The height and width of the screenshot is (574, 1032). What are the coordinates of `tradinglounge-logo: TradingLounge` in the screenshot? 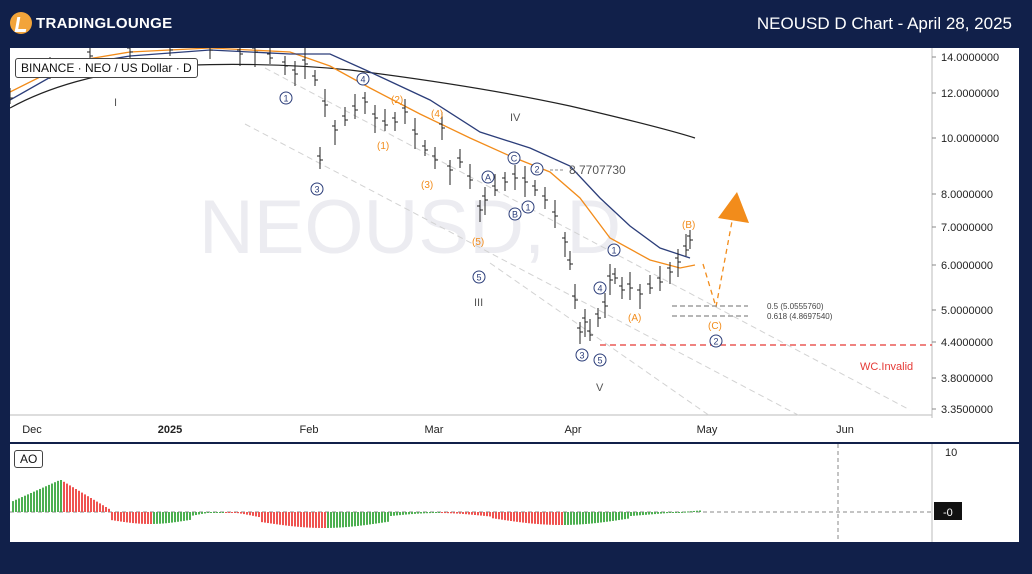 It's located at (91, 23).